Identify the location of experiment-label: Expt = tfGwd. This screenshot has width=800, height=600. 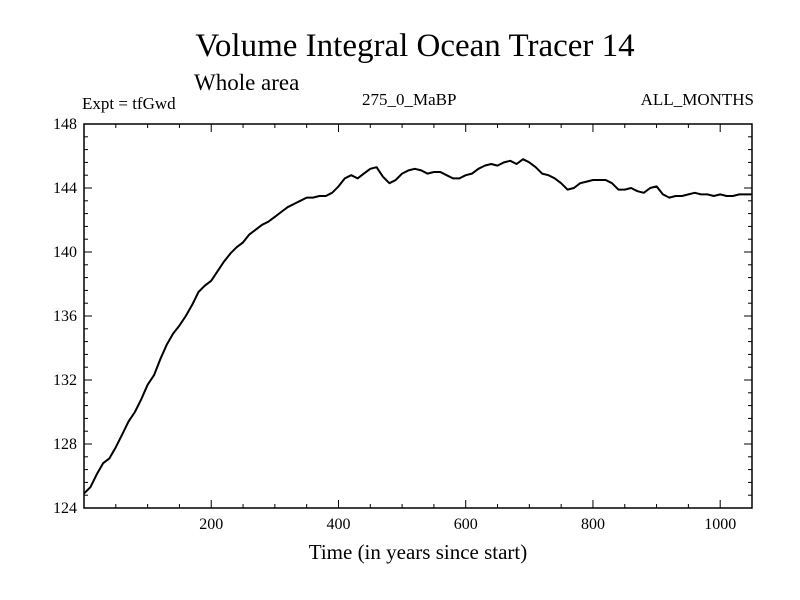
(129, 103).